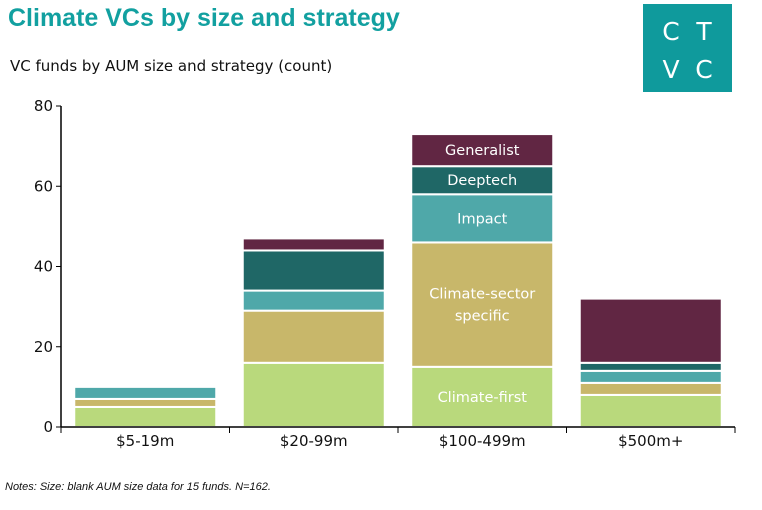 This screenshot has height=510, width=762. Describe the element at coordinates (482, 181) in the screenshot. I see `segment-label: Deeptech` at that location.